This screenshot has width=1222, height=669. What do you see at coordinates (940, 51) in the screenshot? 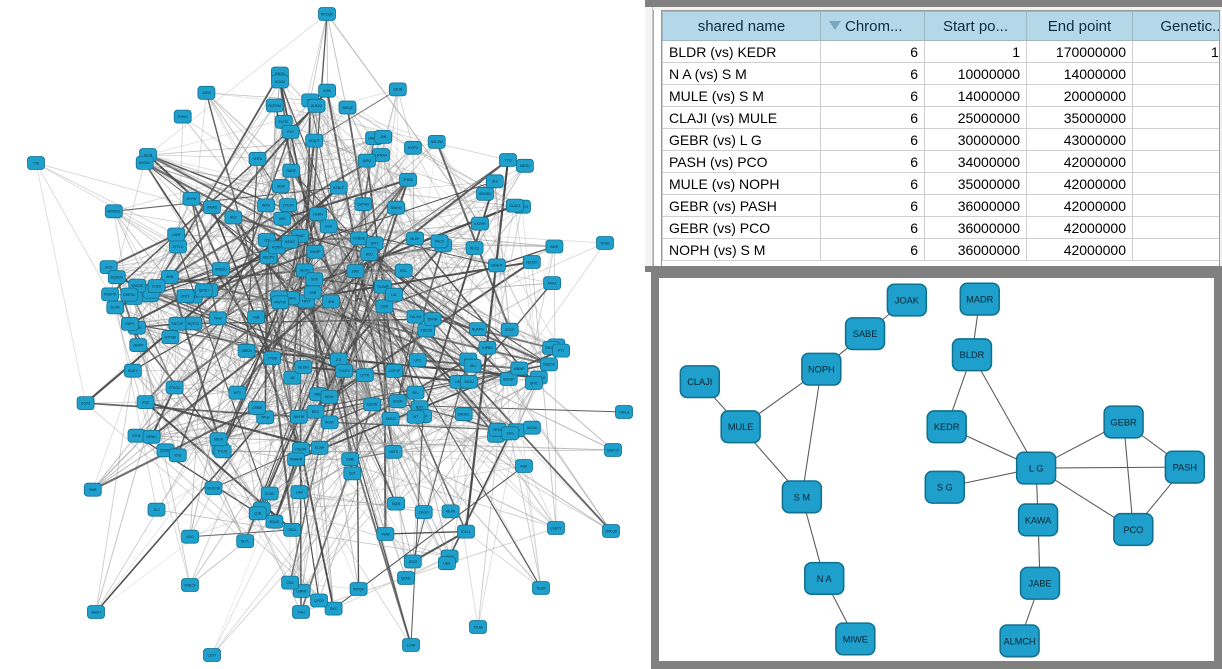
I see `table-row: BLDR (vs) KEDR61170000000192.0` at bounding box center [940, 51].